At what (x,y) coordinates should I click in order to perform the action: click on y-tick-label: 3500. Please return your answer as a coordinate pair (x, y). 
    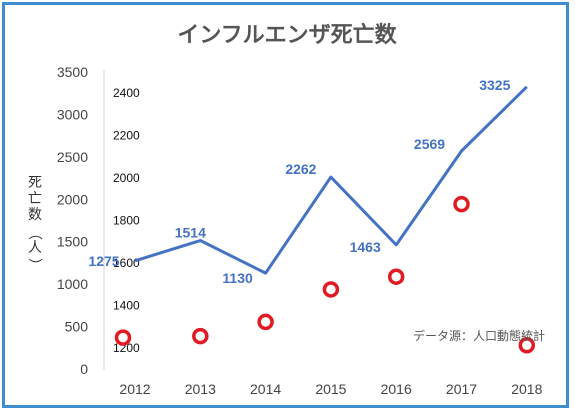
    Looking at the image, I should click on (72, 72).